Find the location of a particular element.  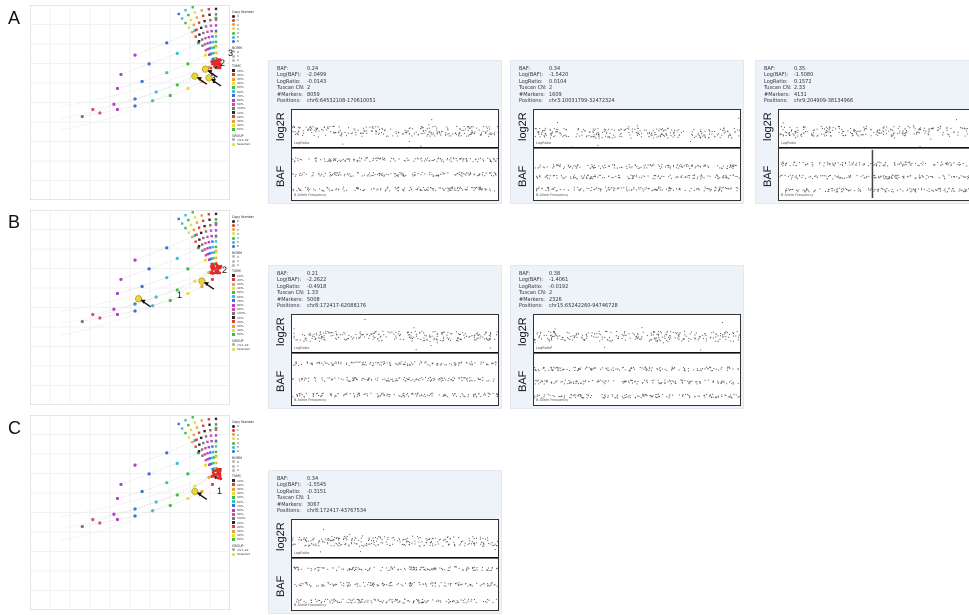

cn-info-key: Positions: is located at coordinates (534, 306).